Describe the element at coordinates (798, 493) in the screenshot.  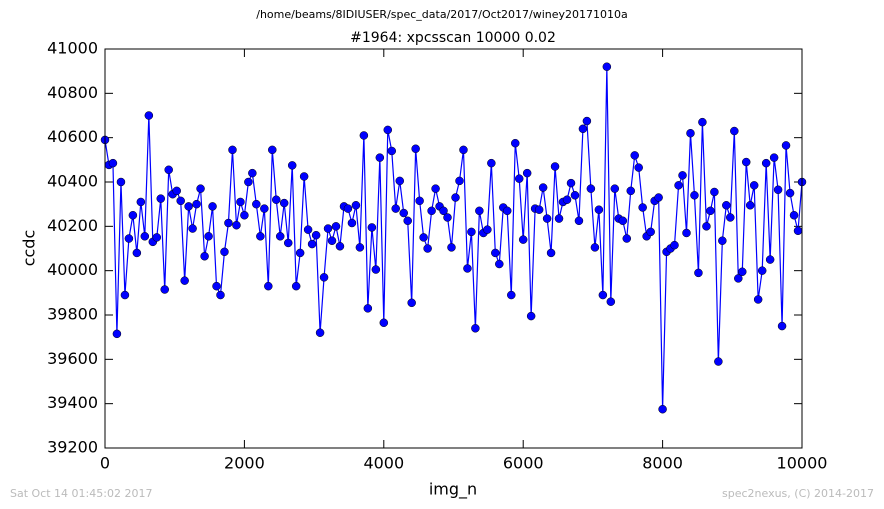
I see `footer-right: spec2nexus, (C) 2014-2017` at that location.